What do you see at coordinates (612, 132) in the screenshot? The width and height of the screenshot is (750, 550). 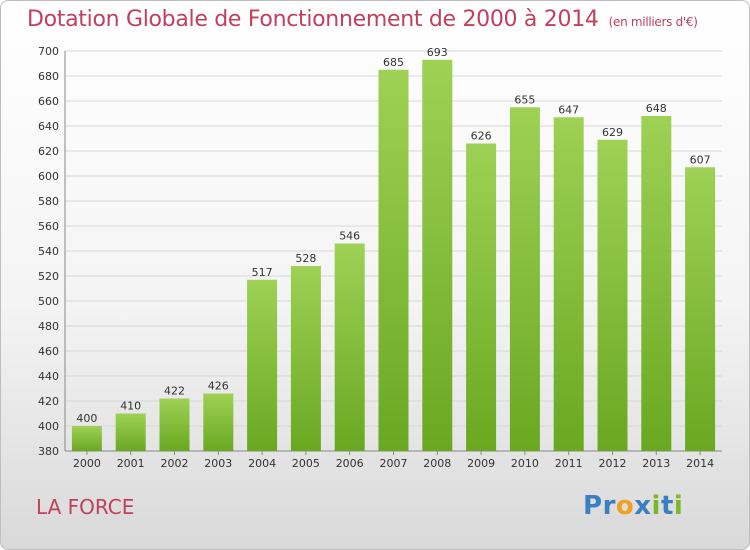 I see `value-label: 629` at bounding box center [612, 132].